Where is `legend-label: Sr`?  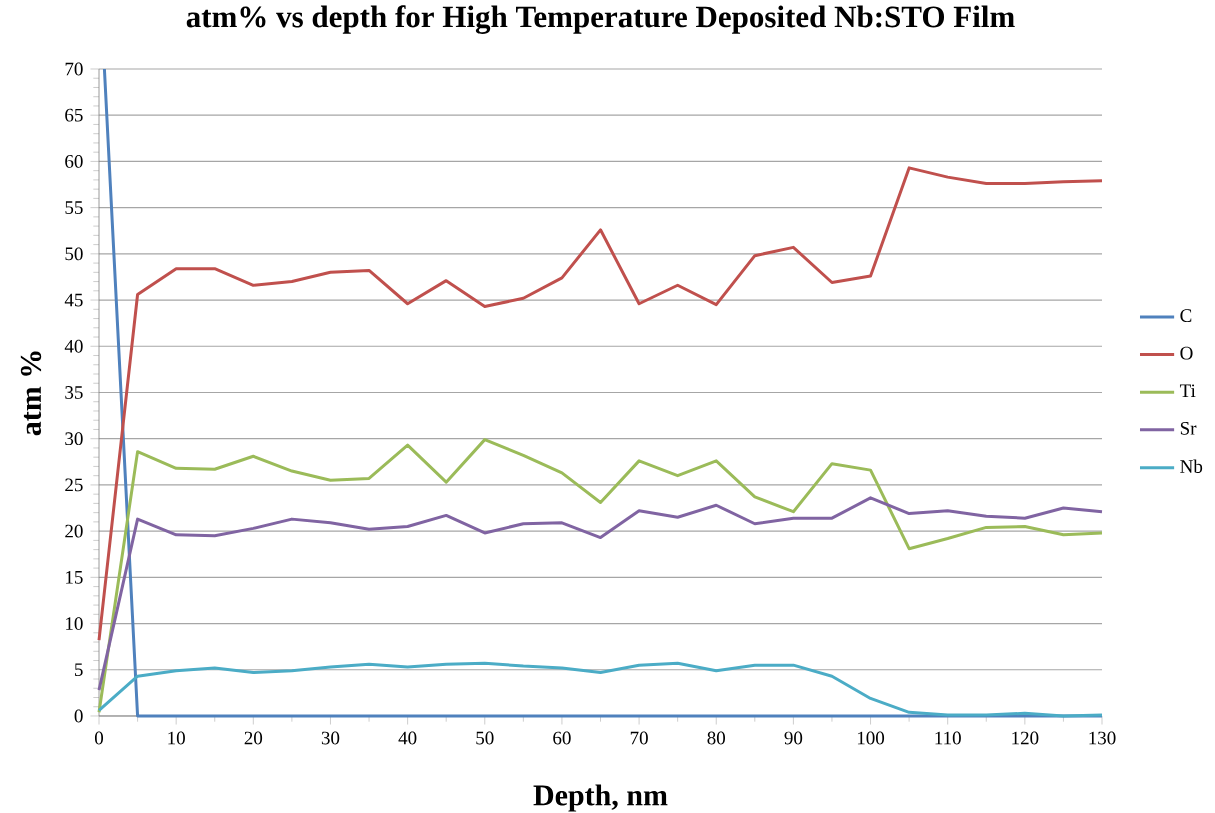
legend-label: Sr is located at coordinates (1188, 428).